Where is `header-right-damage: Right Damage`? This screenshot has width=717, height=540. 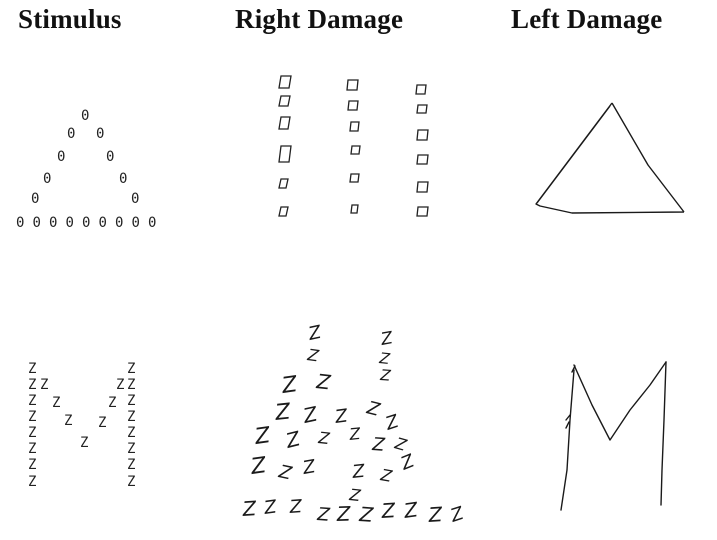 header-right-damage: Right Damage is located at coordinates (319, 19).